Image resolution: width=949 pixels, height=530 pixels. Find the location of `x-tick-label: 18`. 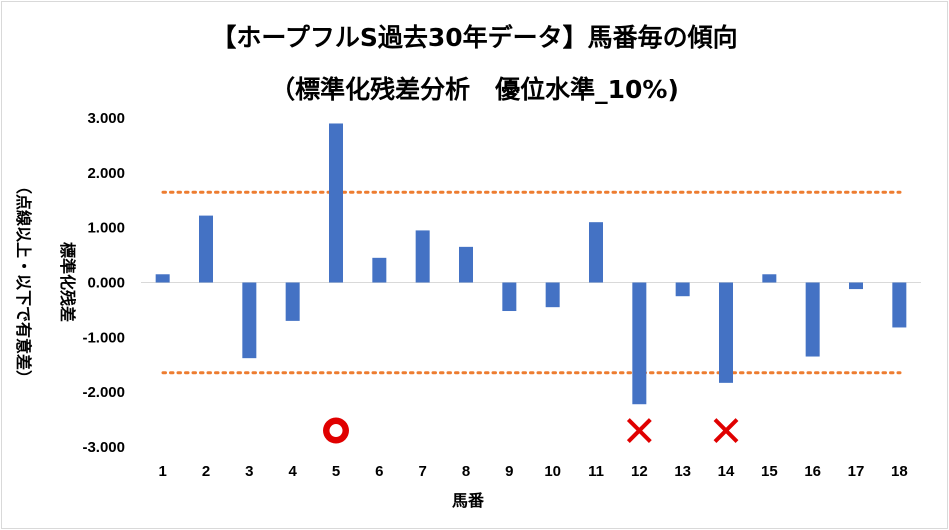

x-tick-label: 18 is located at coordinates (899, 471).